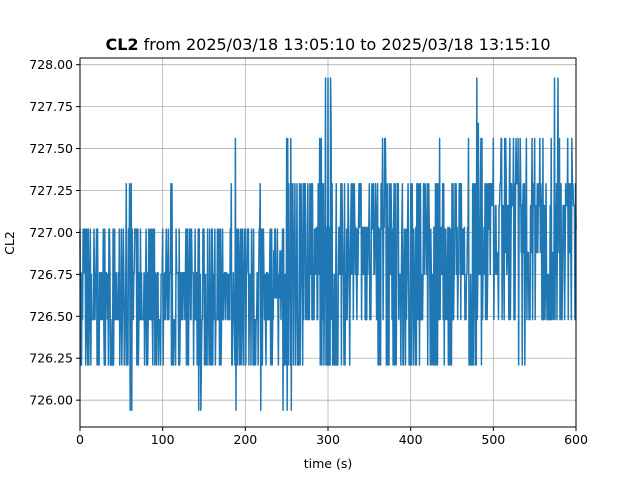 The height and width of the screenshot is (480, 640). What do you see at coordinates (51, 64) in the screenshot?
I see `y-tick-label: 728.00` at bounding box center [51, 64].